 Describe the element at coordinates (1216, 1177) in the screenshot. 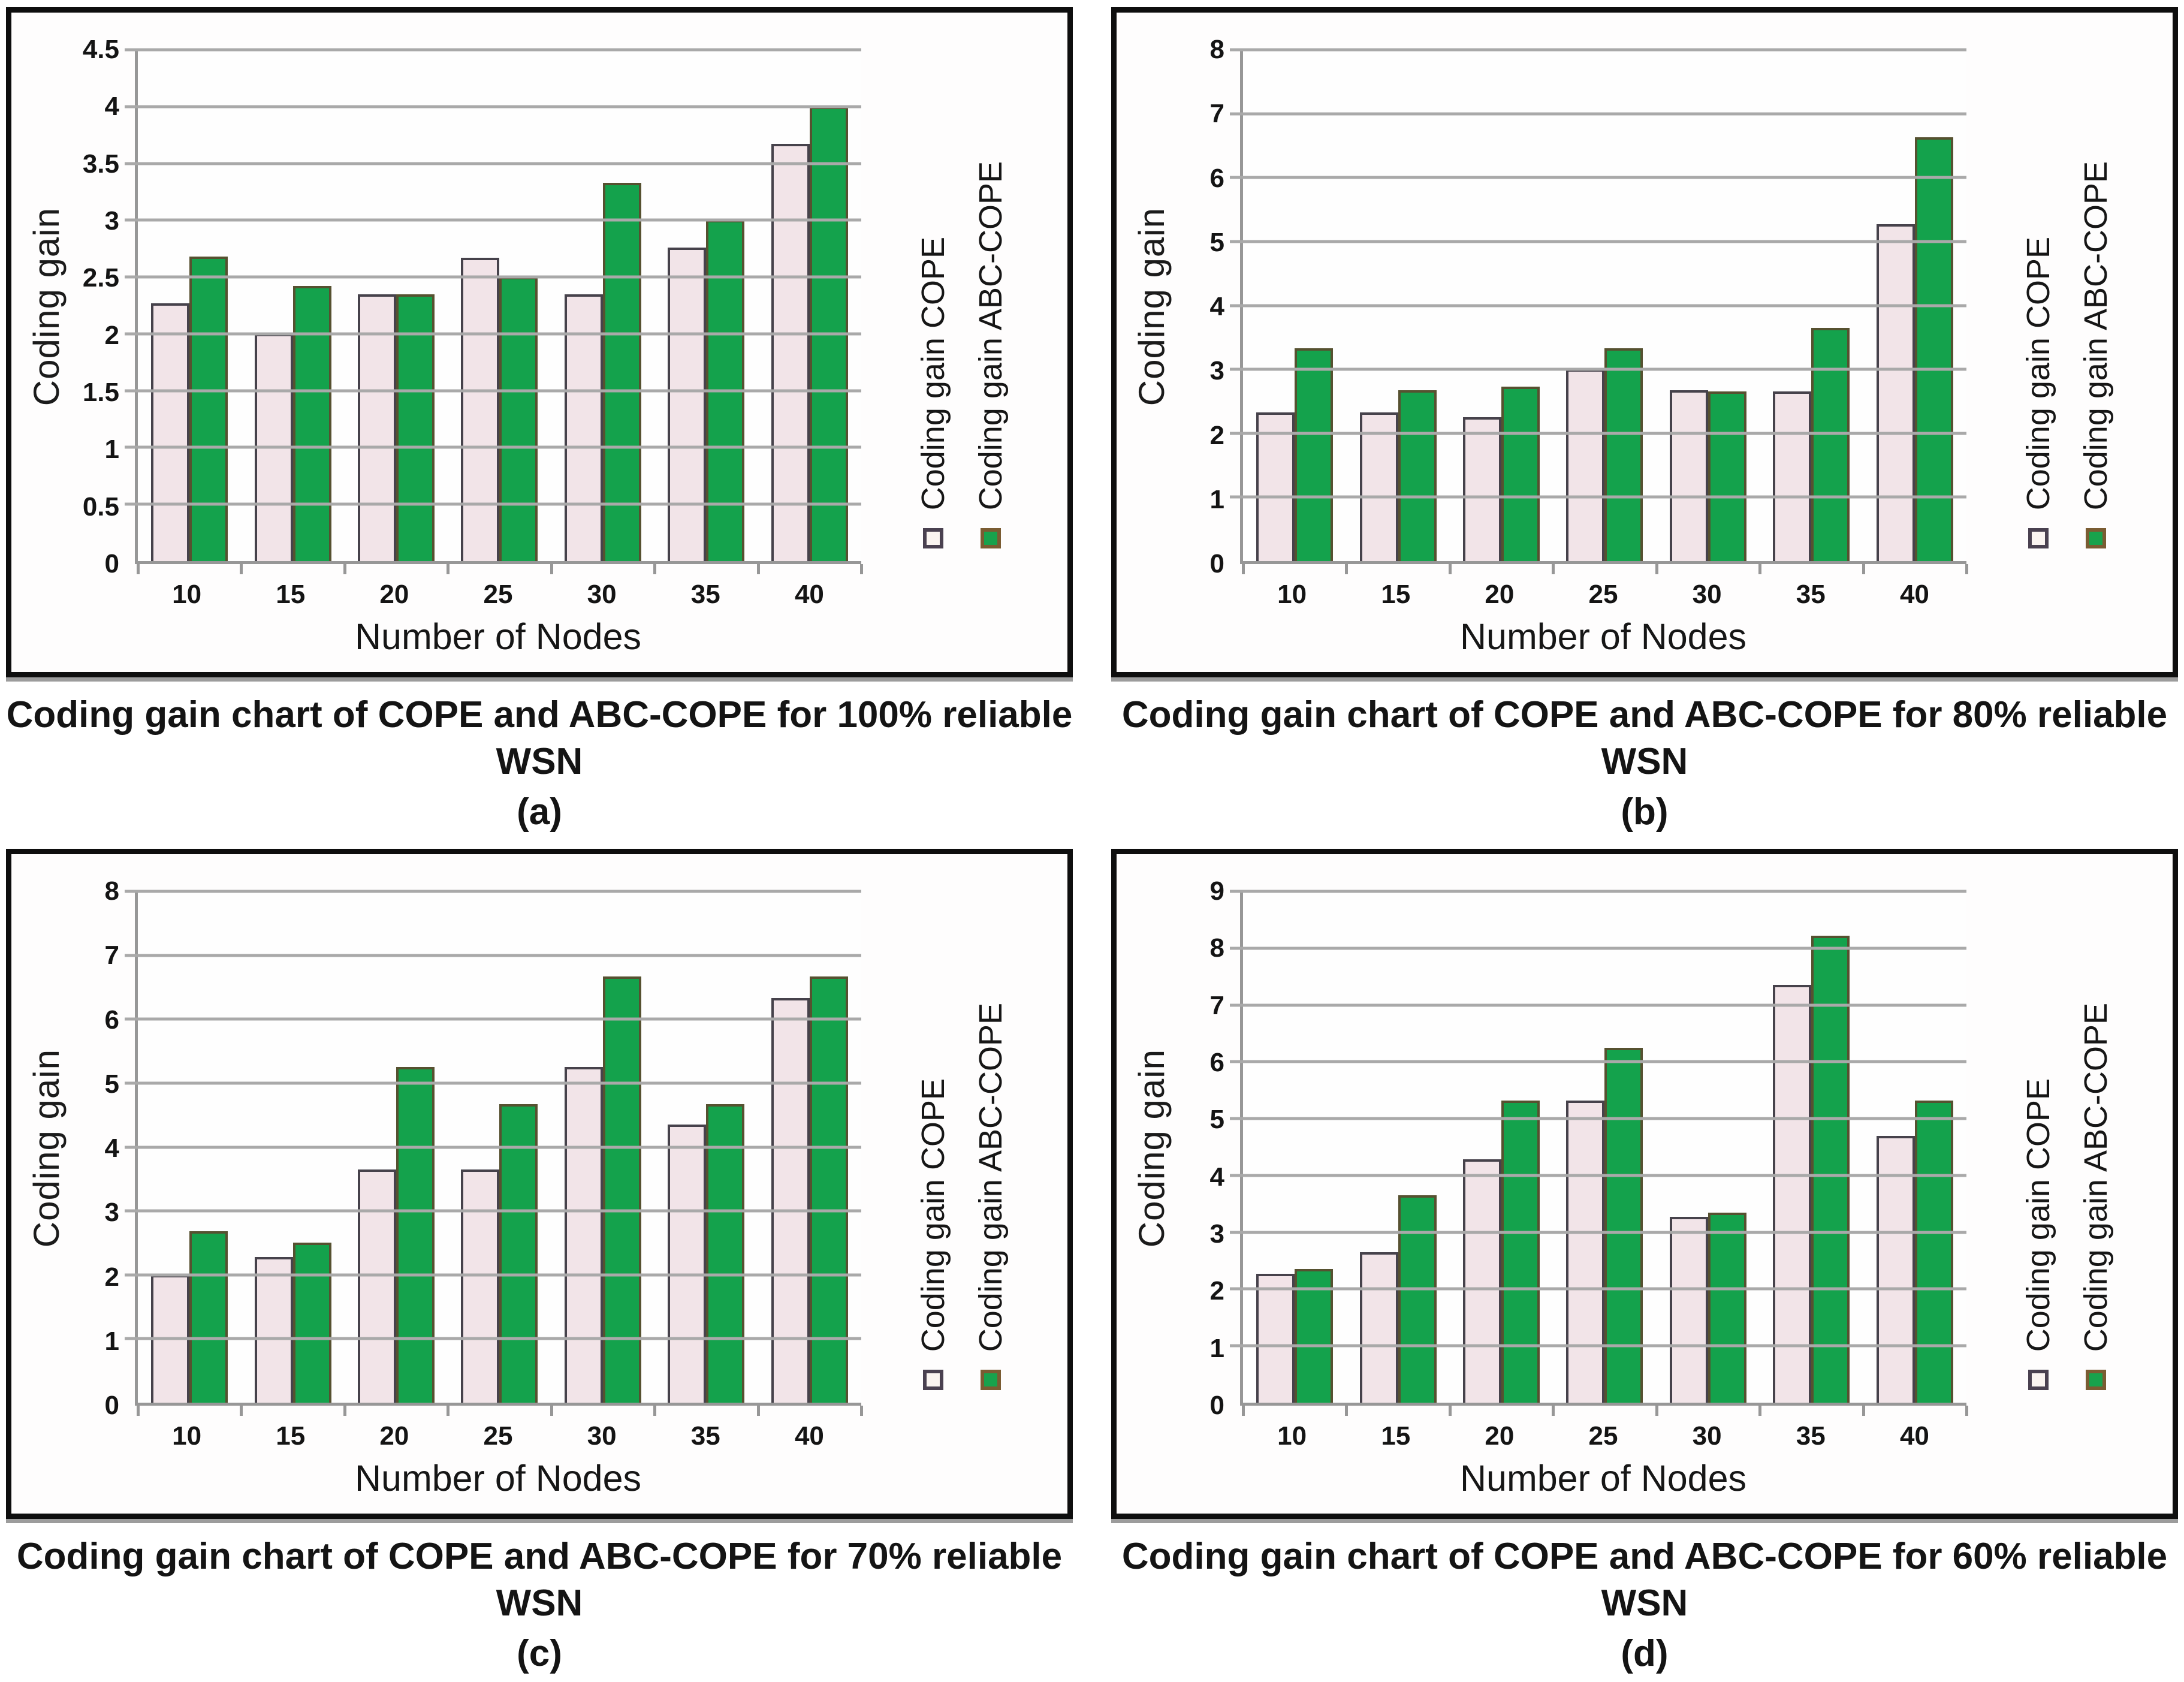

I see `y-tick-label: 4` at that location.